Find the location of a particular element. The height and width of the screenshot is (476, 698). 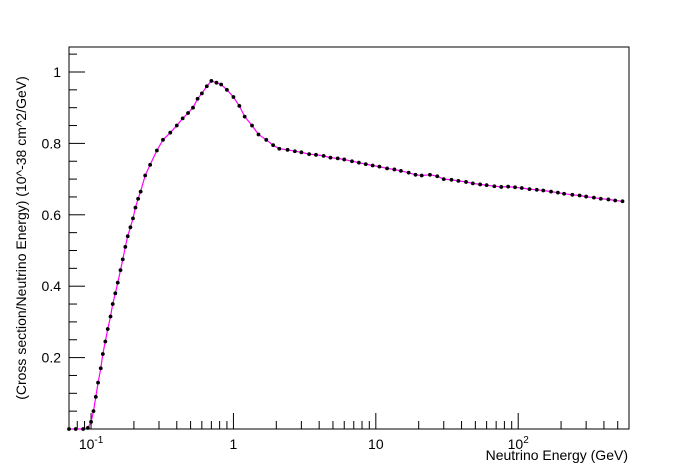

y-tick-label: 0.6 is located at coordinates (52, 215).